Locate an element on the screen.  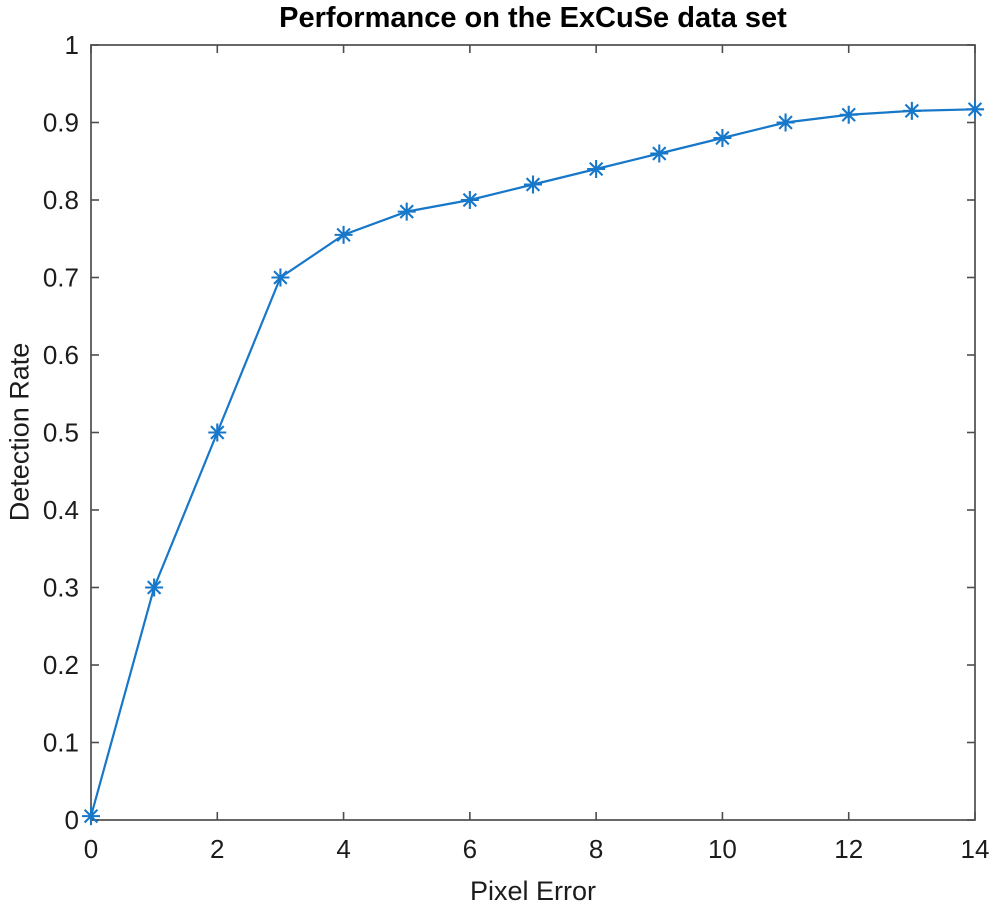
y-tick-label: 0.6 is located at coordinates (61, 355).